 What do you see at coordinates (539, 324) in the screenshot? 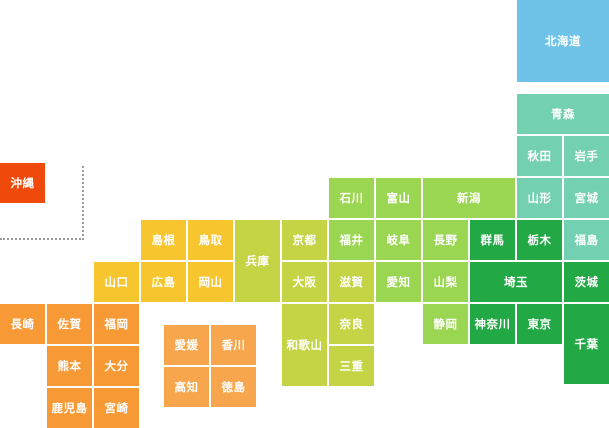
I see `prefecture-tokyo: 東京` at bounding box center [539, 324].